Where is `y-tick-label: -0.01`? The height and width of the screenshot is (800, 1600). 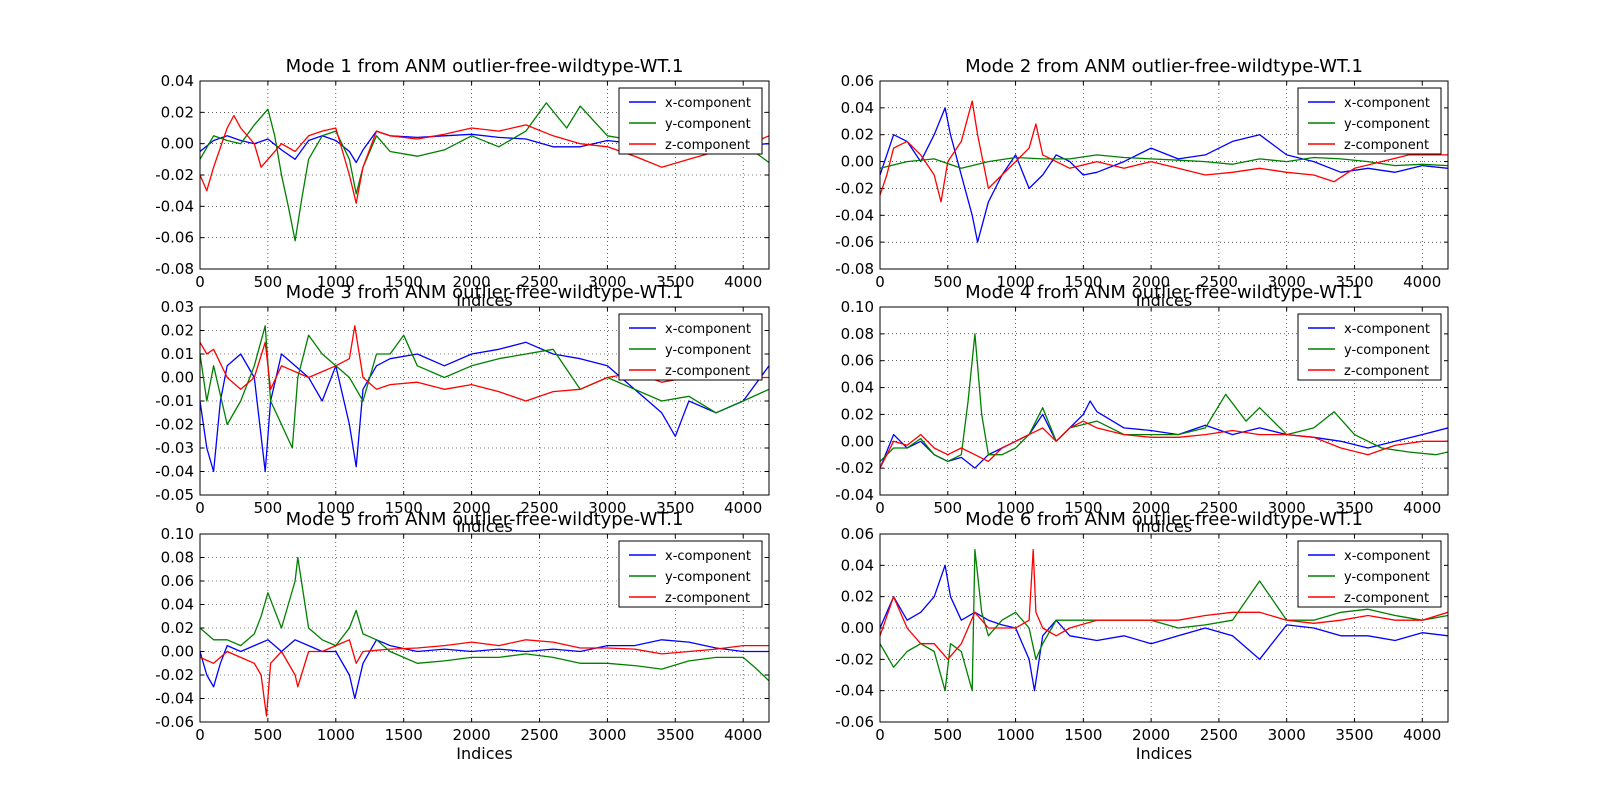
y-tick-label: -0.01 is located at coordinates (174, 401).